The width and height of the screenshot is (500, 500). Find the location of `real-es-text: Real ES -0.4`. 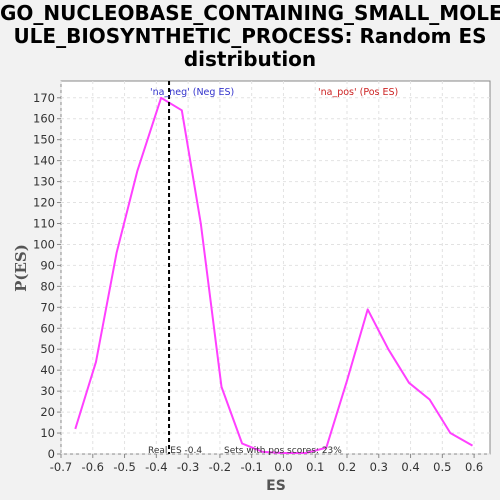

real-es-text: Real ES -0.4 is located at coordinates (175, 451).